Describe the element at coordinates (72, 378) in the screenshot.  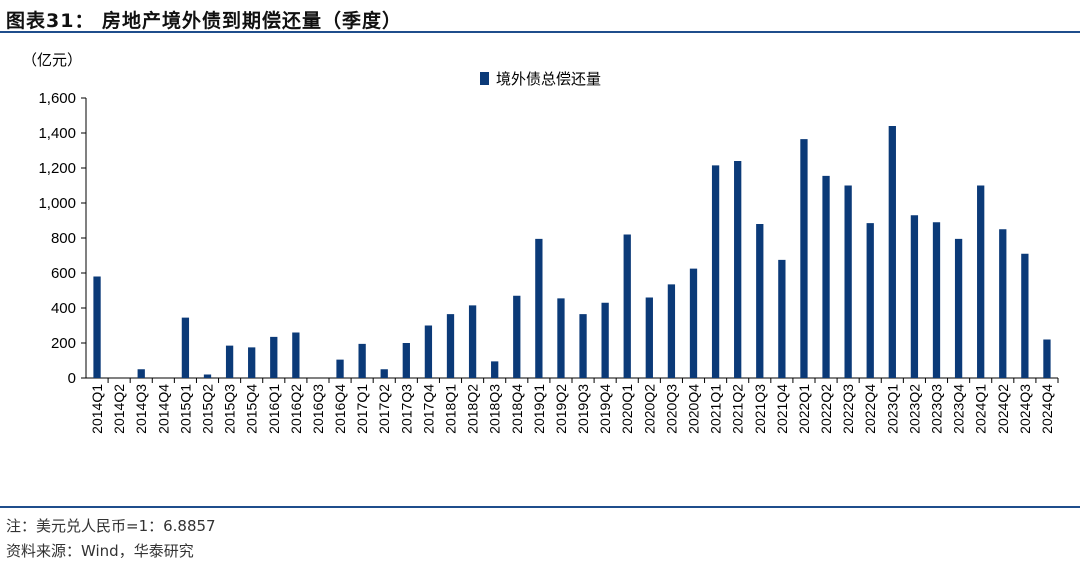
I see `y-tick-label: 0` at that location.